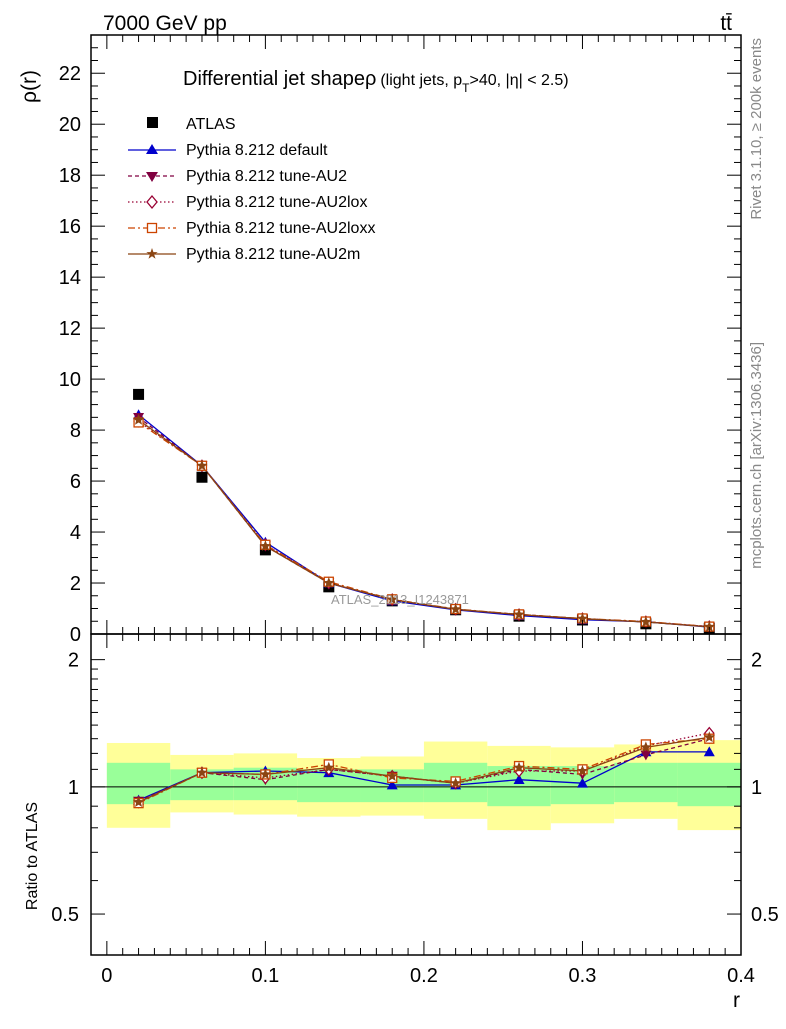 The width and height of the screenshot is (786, 1029). What do you see at coordinates (165, 23) in the screenshot?
I see `header-left: 7000 GeV pp` at bounding box center [165, 23].